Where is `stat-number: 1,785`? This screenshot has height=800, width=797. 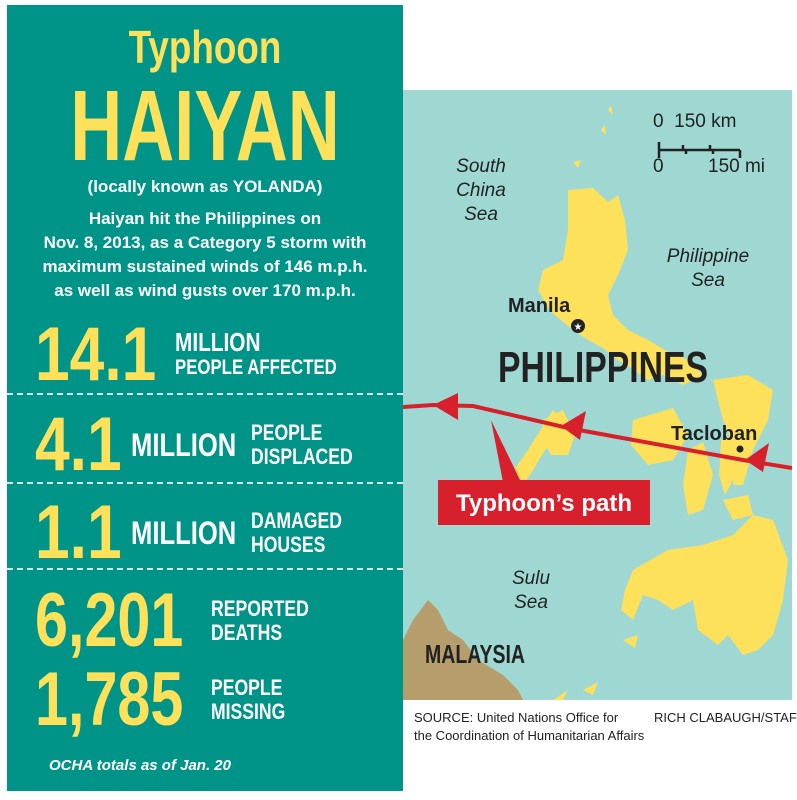
stat-number: 1,785 is located at coordinates (109, 699).